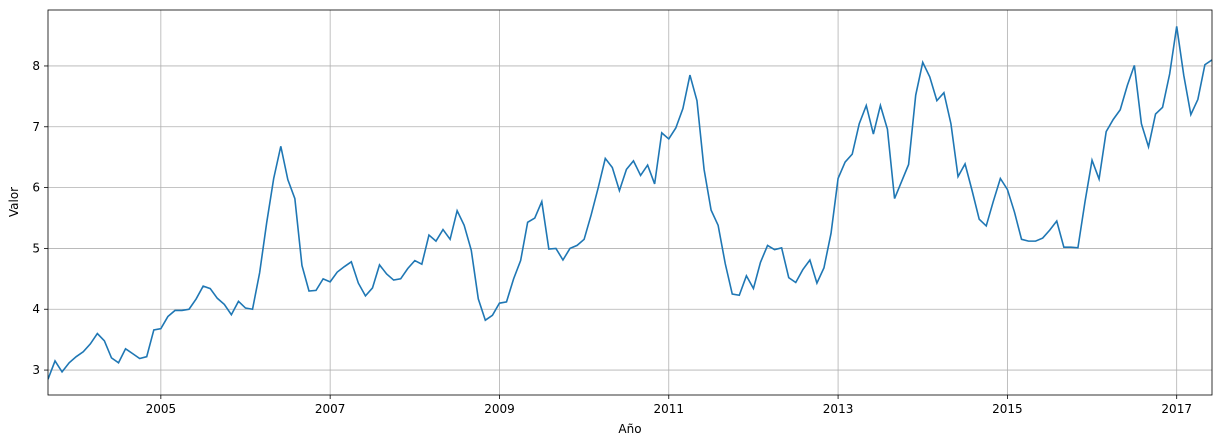 The width and height of the screenshot is (1220, 448). I want to click on x-tick-label: 2005, so click(161, 409).